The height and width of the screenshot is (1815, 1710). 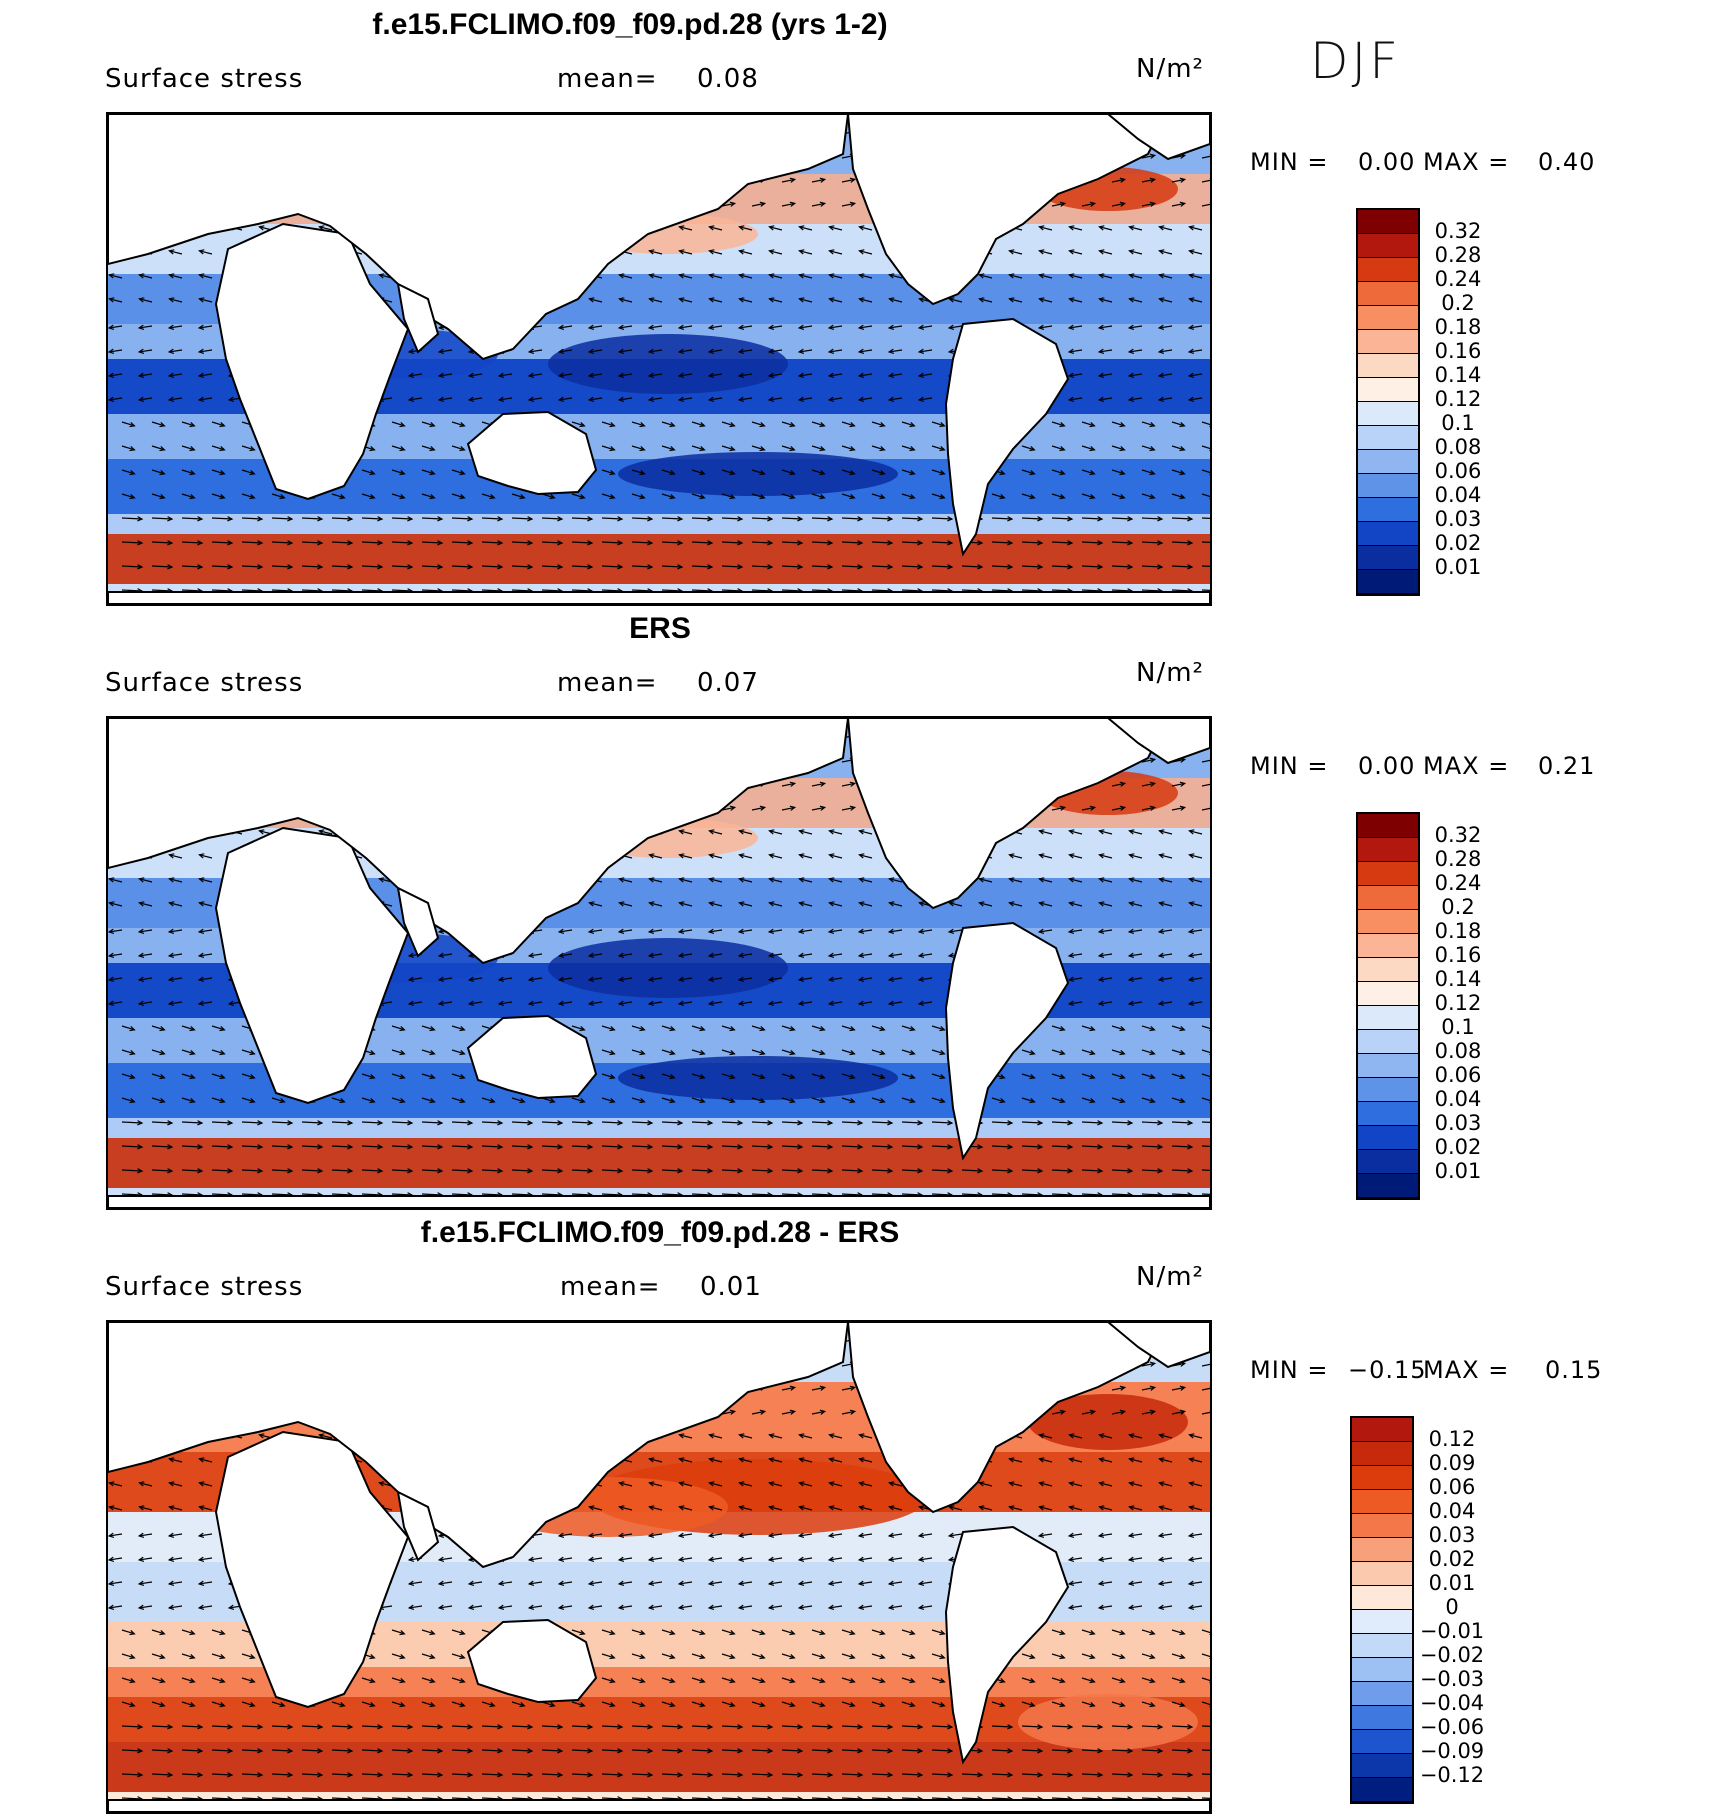 What do you see at coordinates (1466, 1370) in the screenshot?
I see `panel-3-max-label: MAX =` at bounding box center [1466, 1370].